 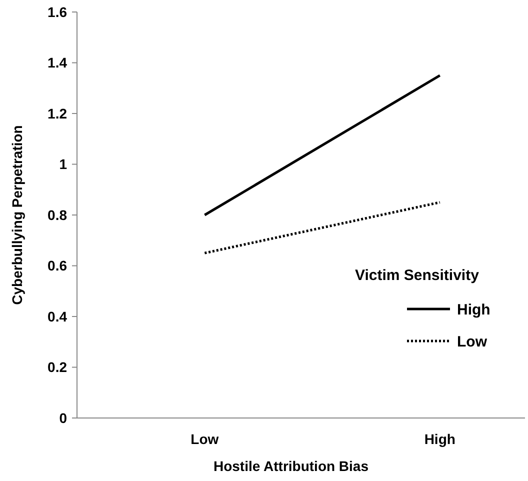 I want to click on y-tick-label: 1.2, so click(x=58, y=113).